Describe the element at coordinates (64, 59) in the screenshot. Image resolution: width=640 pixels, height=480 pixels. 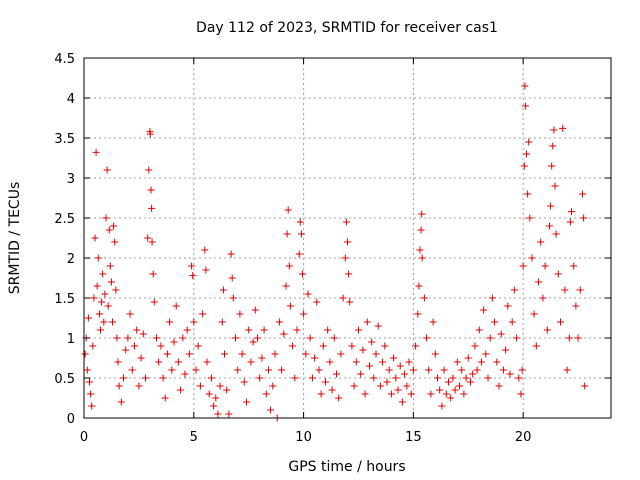
I see `y-tick-label: 4.5` at that location.